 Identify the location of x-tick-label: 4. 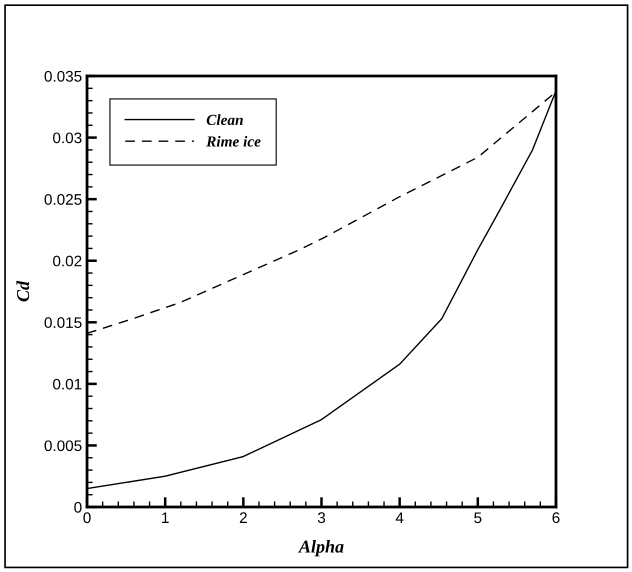
(400, 517).